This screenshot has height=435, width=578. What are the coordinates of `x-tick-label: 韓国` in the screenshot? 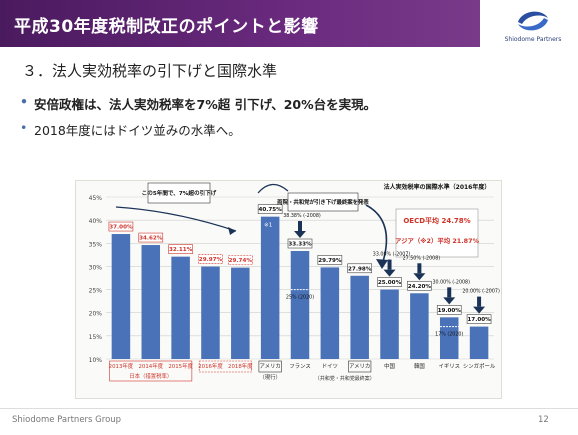 It's located at (419, 366).